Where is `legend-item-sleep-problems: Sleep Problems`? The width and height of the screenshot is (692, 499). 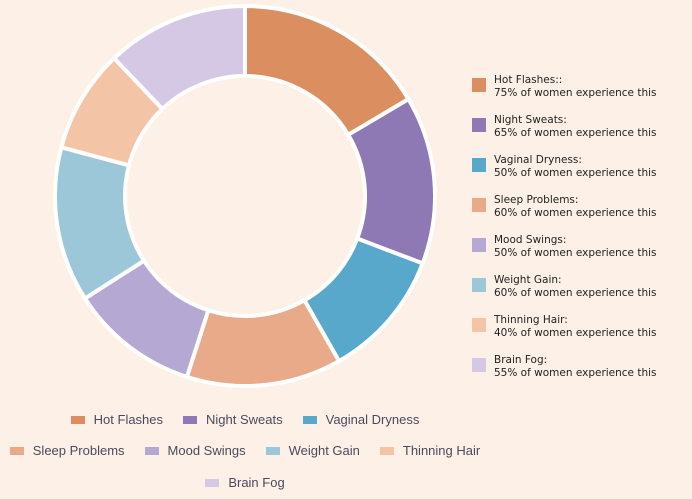 legend-item-sleep-problems: Sleep Problems is located at coordinates (67, 450).